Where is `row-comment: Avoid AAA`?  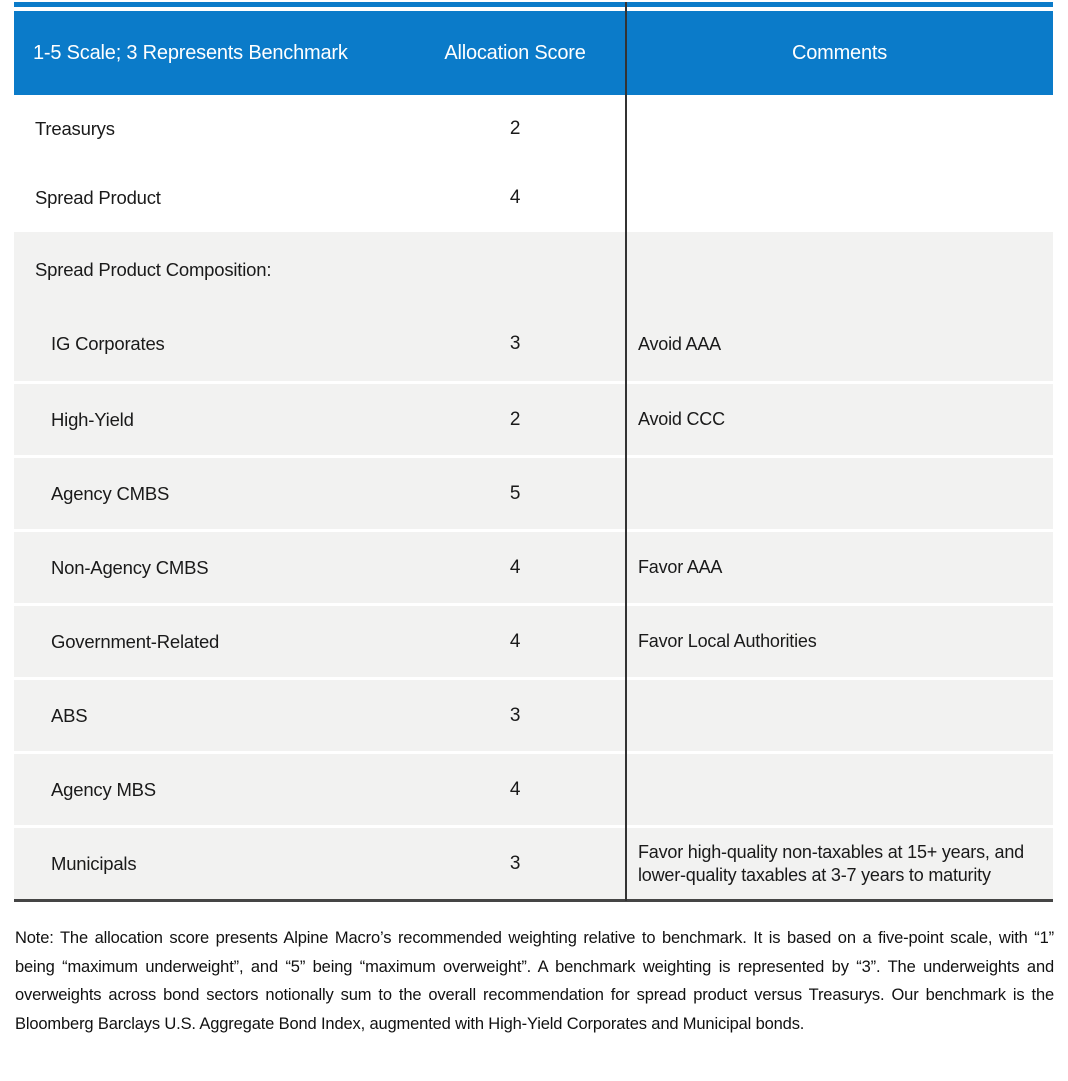
row-comment: Avoid AAA is located at coordinates (679, 343).